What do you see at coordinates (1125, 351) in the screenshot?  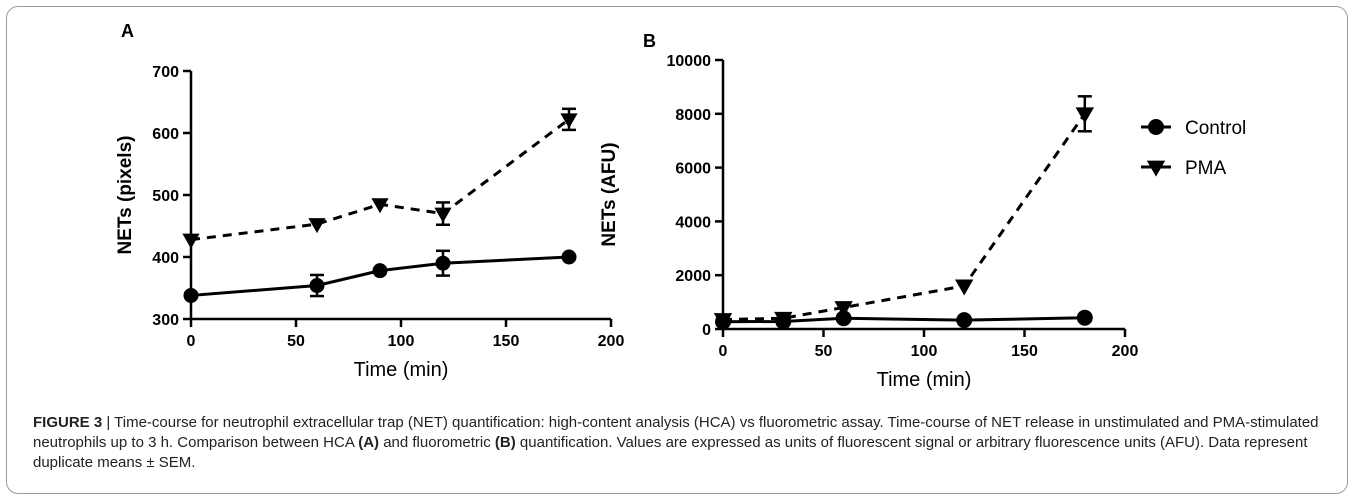 I see `panel-b-x-tick-label: 200` at bounding box center [1125, 351].